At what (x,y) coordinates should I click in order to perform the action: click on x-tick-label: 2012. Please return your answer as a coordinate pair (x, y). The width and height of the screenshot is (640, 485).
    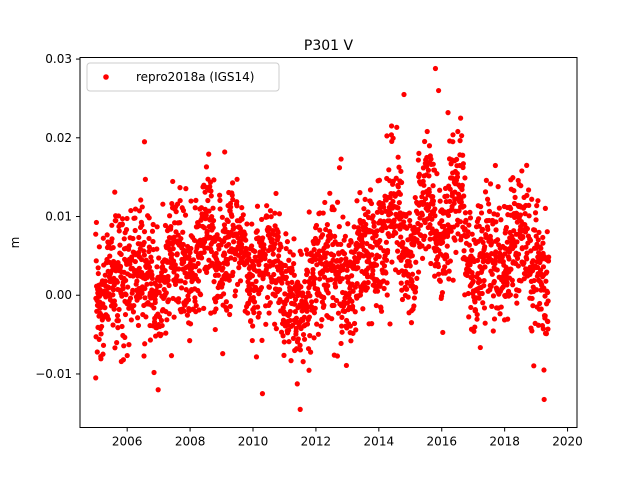
    Looking at the image, I should click on (316, 442).